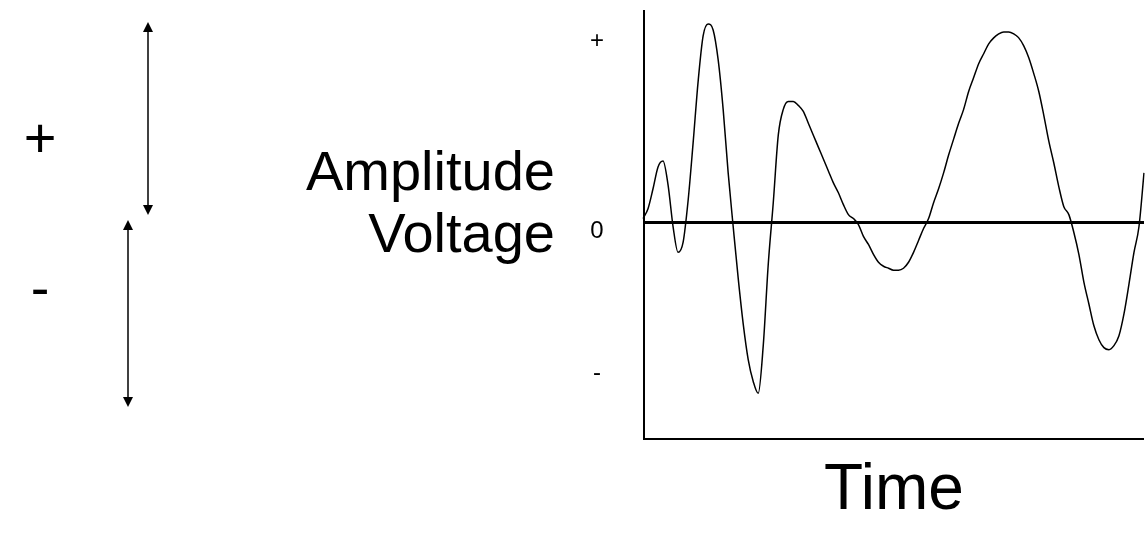 This screenshot has height=534, width=1145. I want to click on x-axis-title: Time, so click(894, 487).